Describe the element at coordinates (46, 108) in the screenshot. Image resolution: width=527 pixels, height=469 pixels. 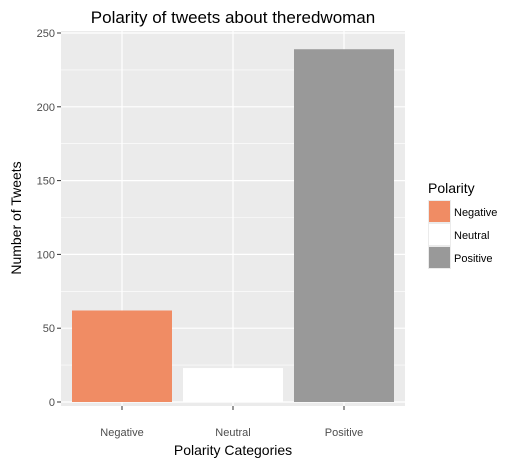
I see `y-tick-label: 200` at that location.